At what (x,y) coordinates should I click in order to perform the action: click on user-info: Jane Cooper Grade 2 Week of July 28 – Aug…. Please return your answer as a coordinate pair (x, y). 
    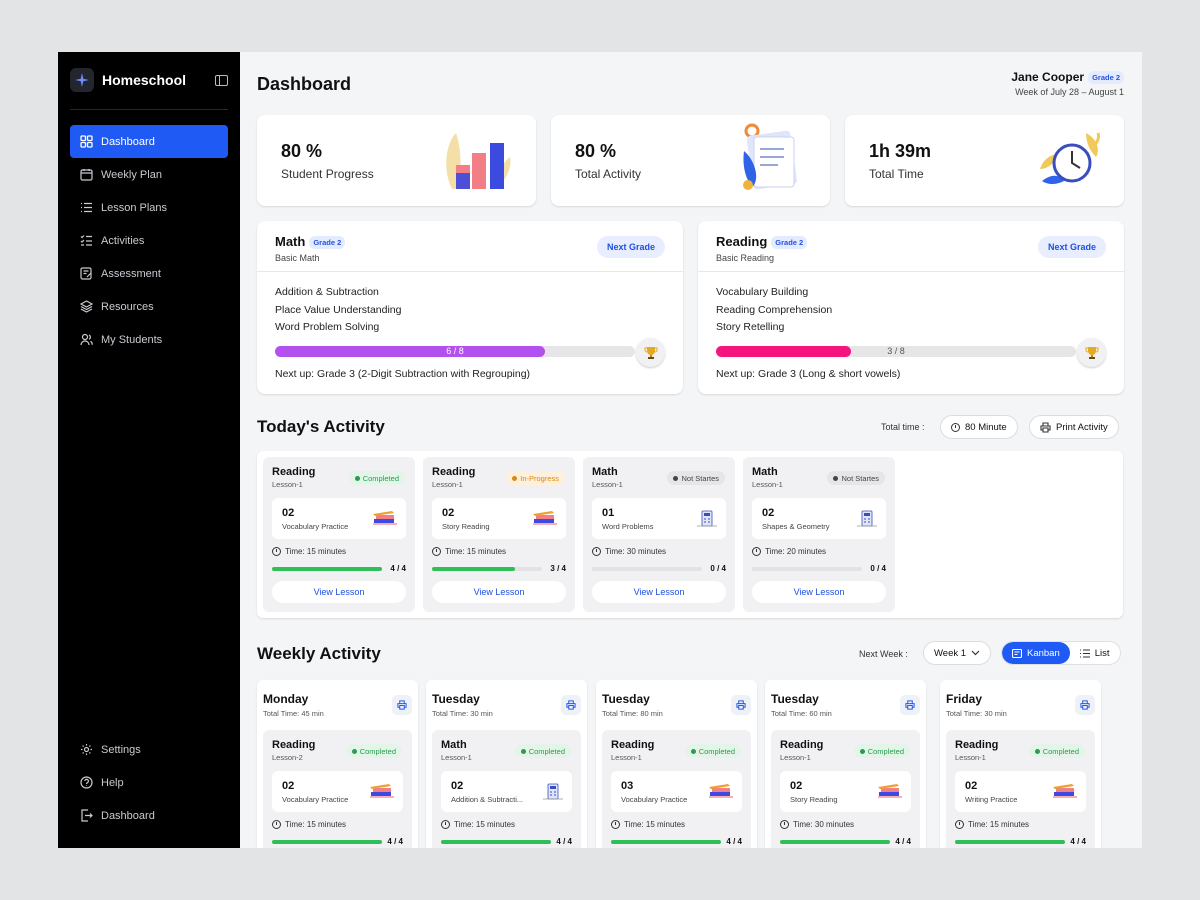
    Looking at the image, I should click on (1067, 83).